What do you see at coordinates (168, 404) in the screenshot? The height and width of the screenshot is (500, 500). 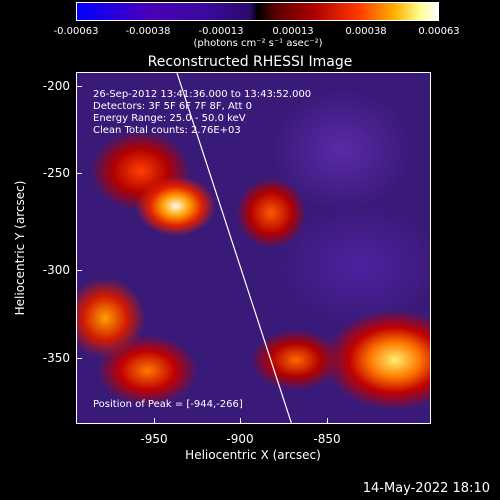 I see `info-peak-position: Position of Peak = [-944,-266]` at bounding box center [168, 404].